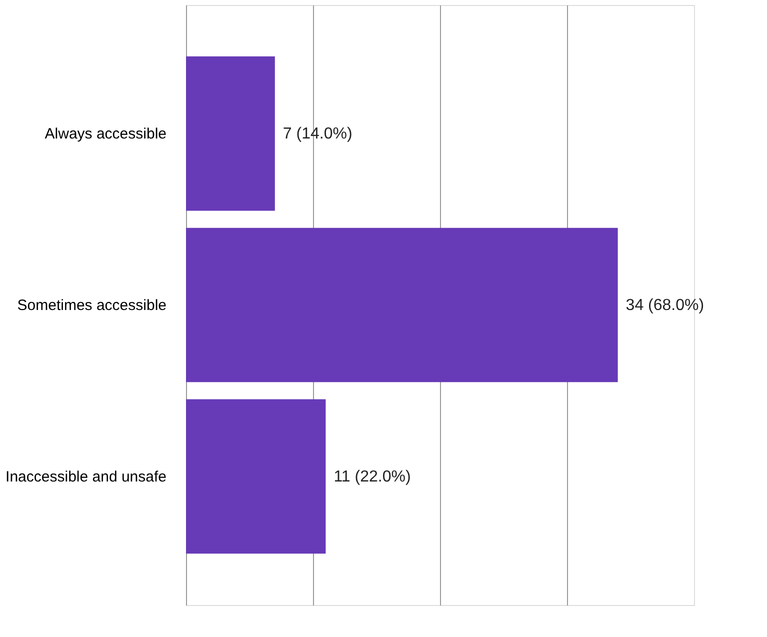  Describe the element at coordinates (105, 134) in the screenshot. I see `y-tick-label: Always accessible` at that location.